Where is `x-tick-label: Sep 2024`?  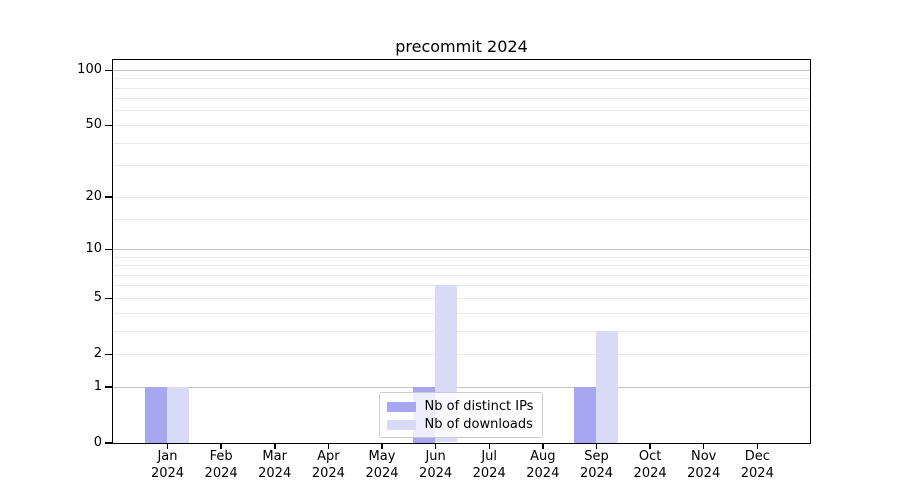
x-tick-label: Sep 2024 is located at coordinates (597, 465).